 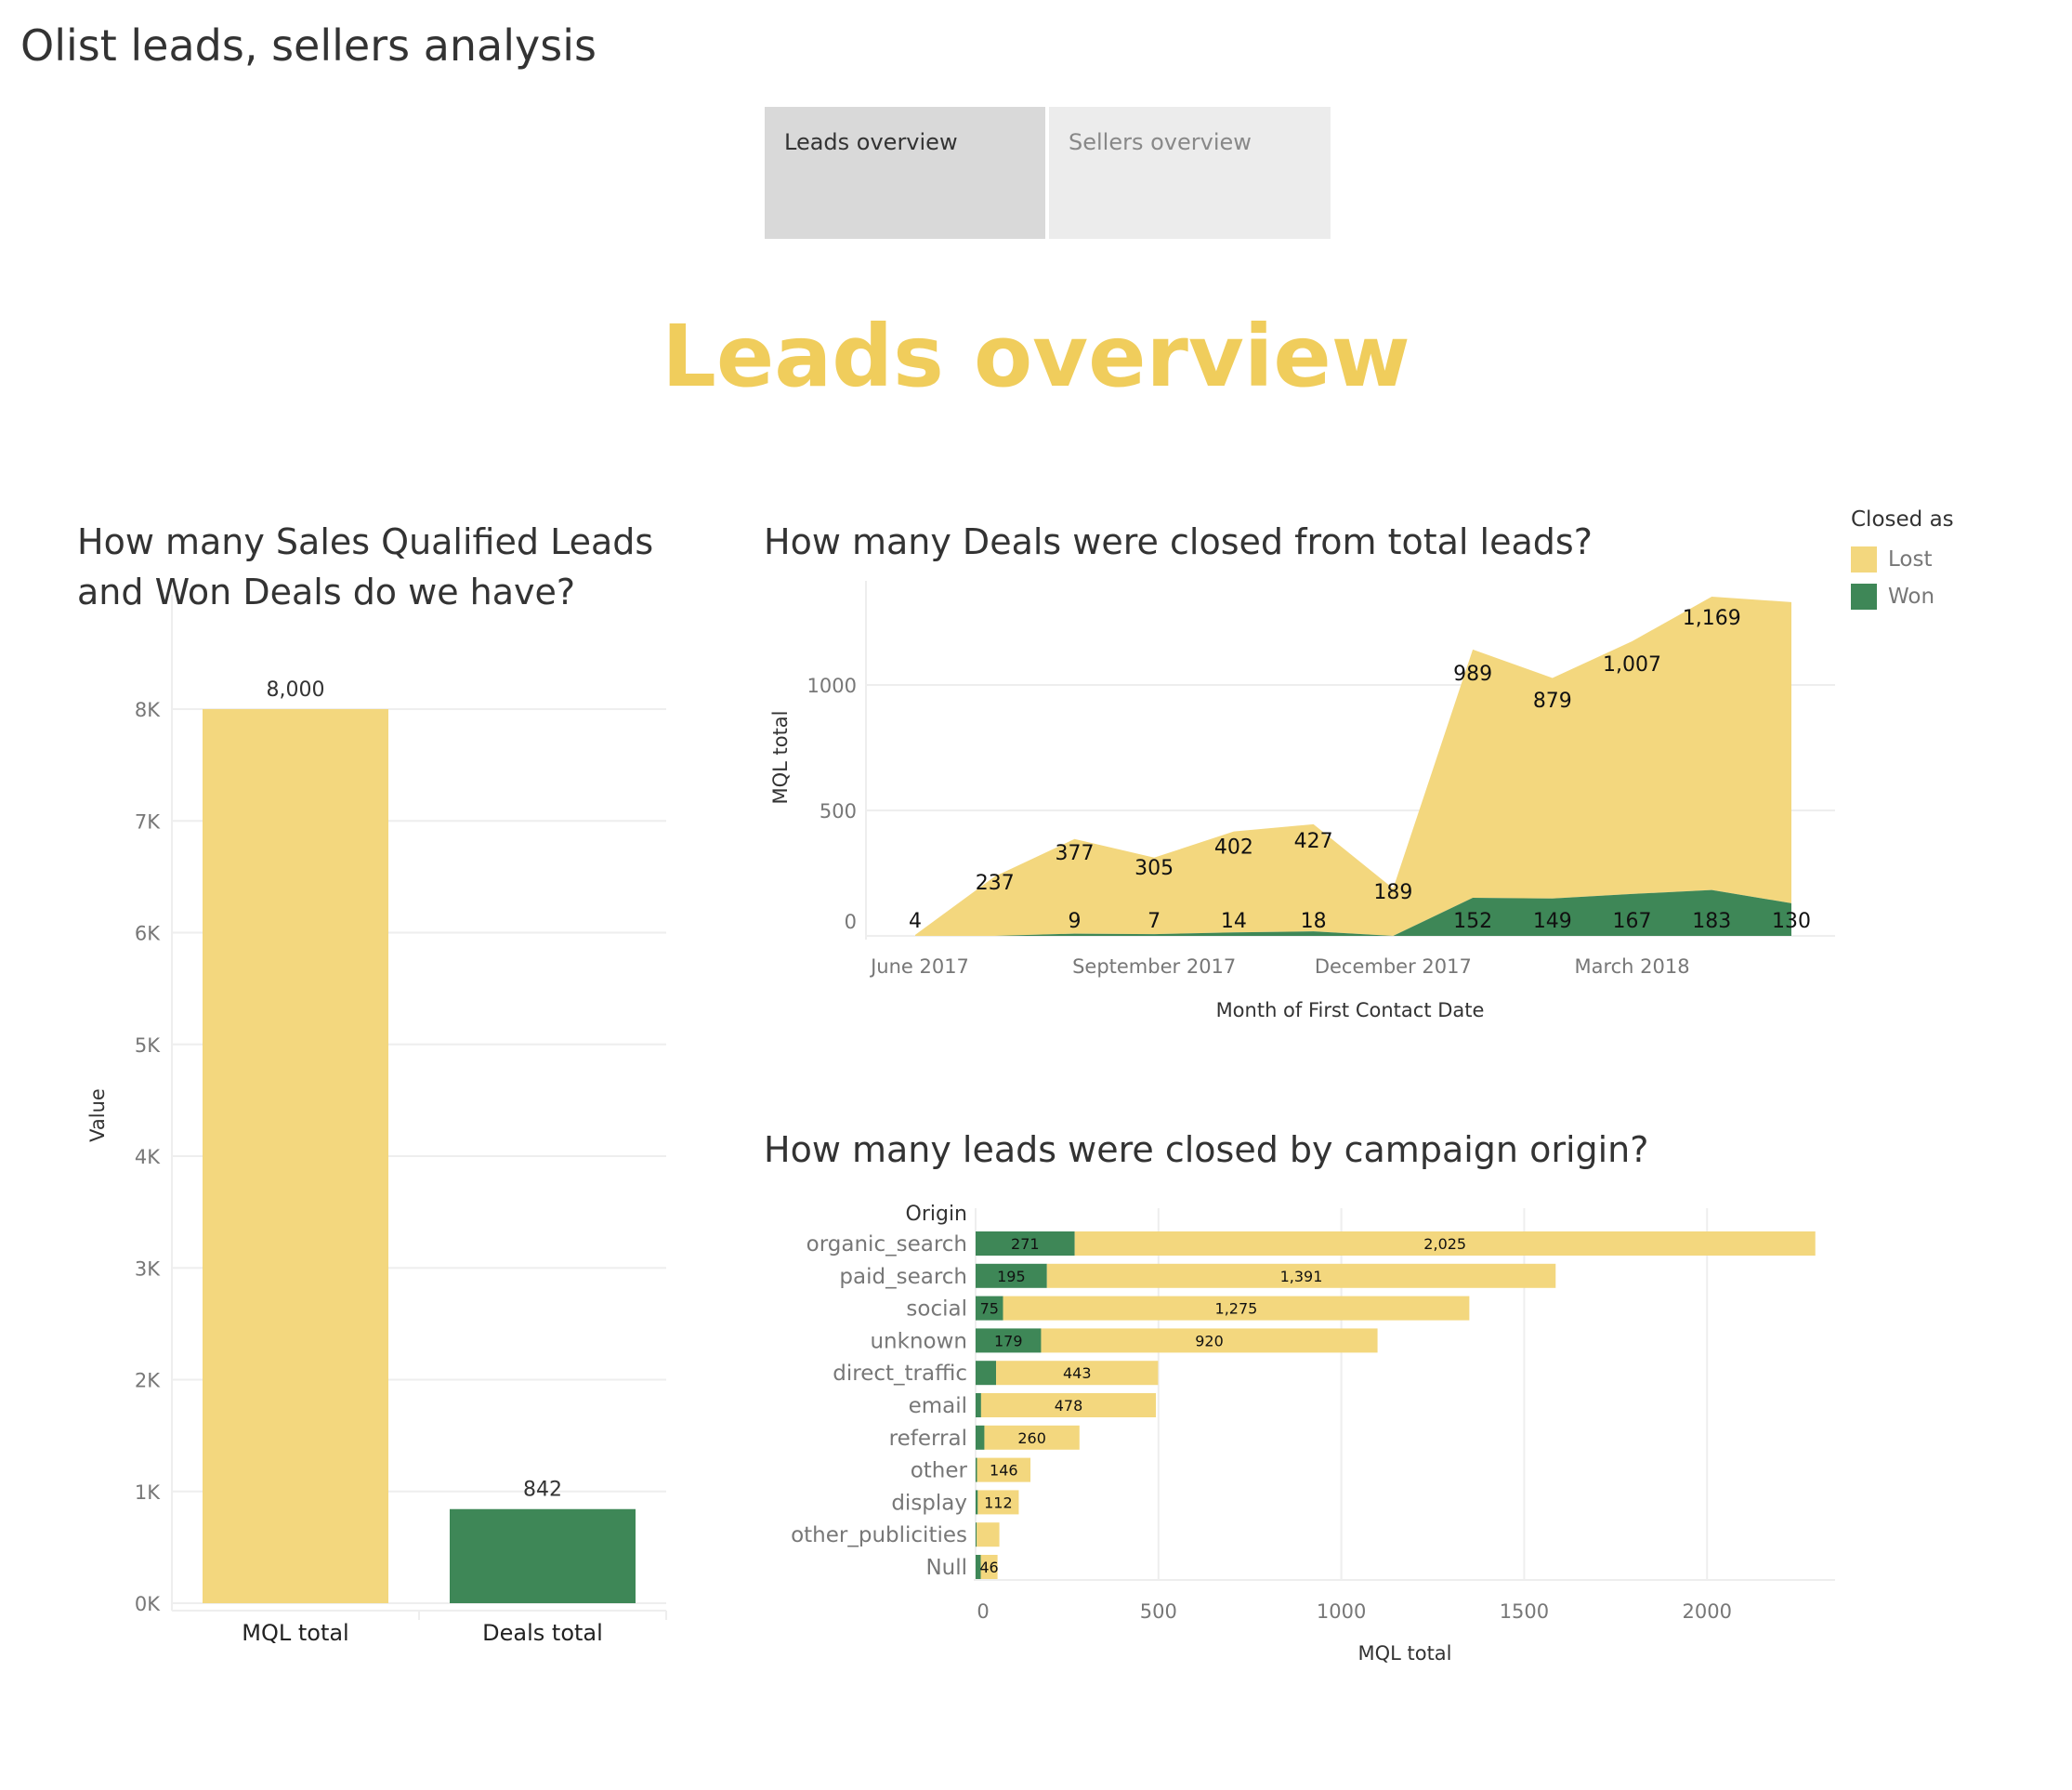 What do you see at coordinates (365, 541) in the screenshot?
I see `kpi-chart-title-line-1: How many Sales Qualified Leads` at bounding box center [365, 541].